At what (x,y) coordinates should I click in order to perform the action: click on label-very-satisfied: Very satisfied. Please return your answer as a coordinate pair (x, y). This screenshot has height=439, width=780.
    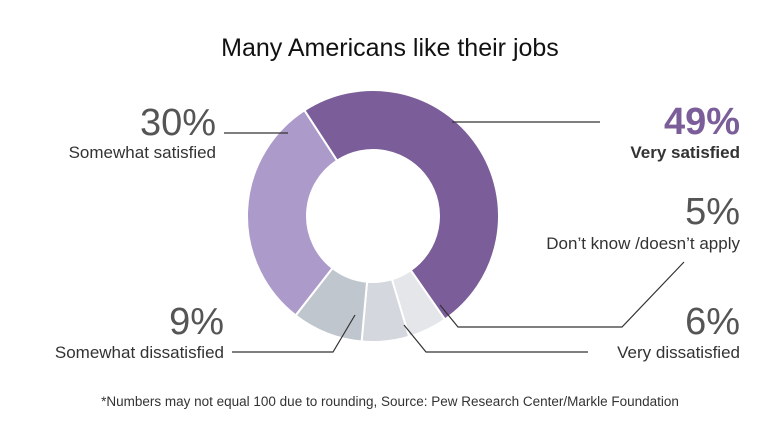
    Looking at the image, I should click on (685, 152).